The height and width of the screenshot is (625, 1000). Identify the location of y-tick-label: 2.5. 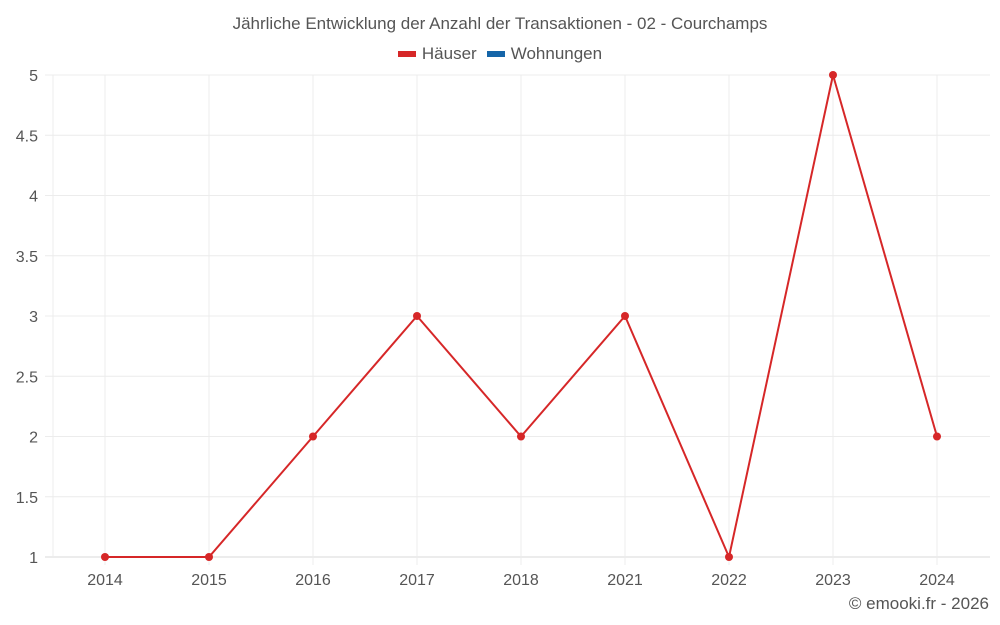
(27, 377).